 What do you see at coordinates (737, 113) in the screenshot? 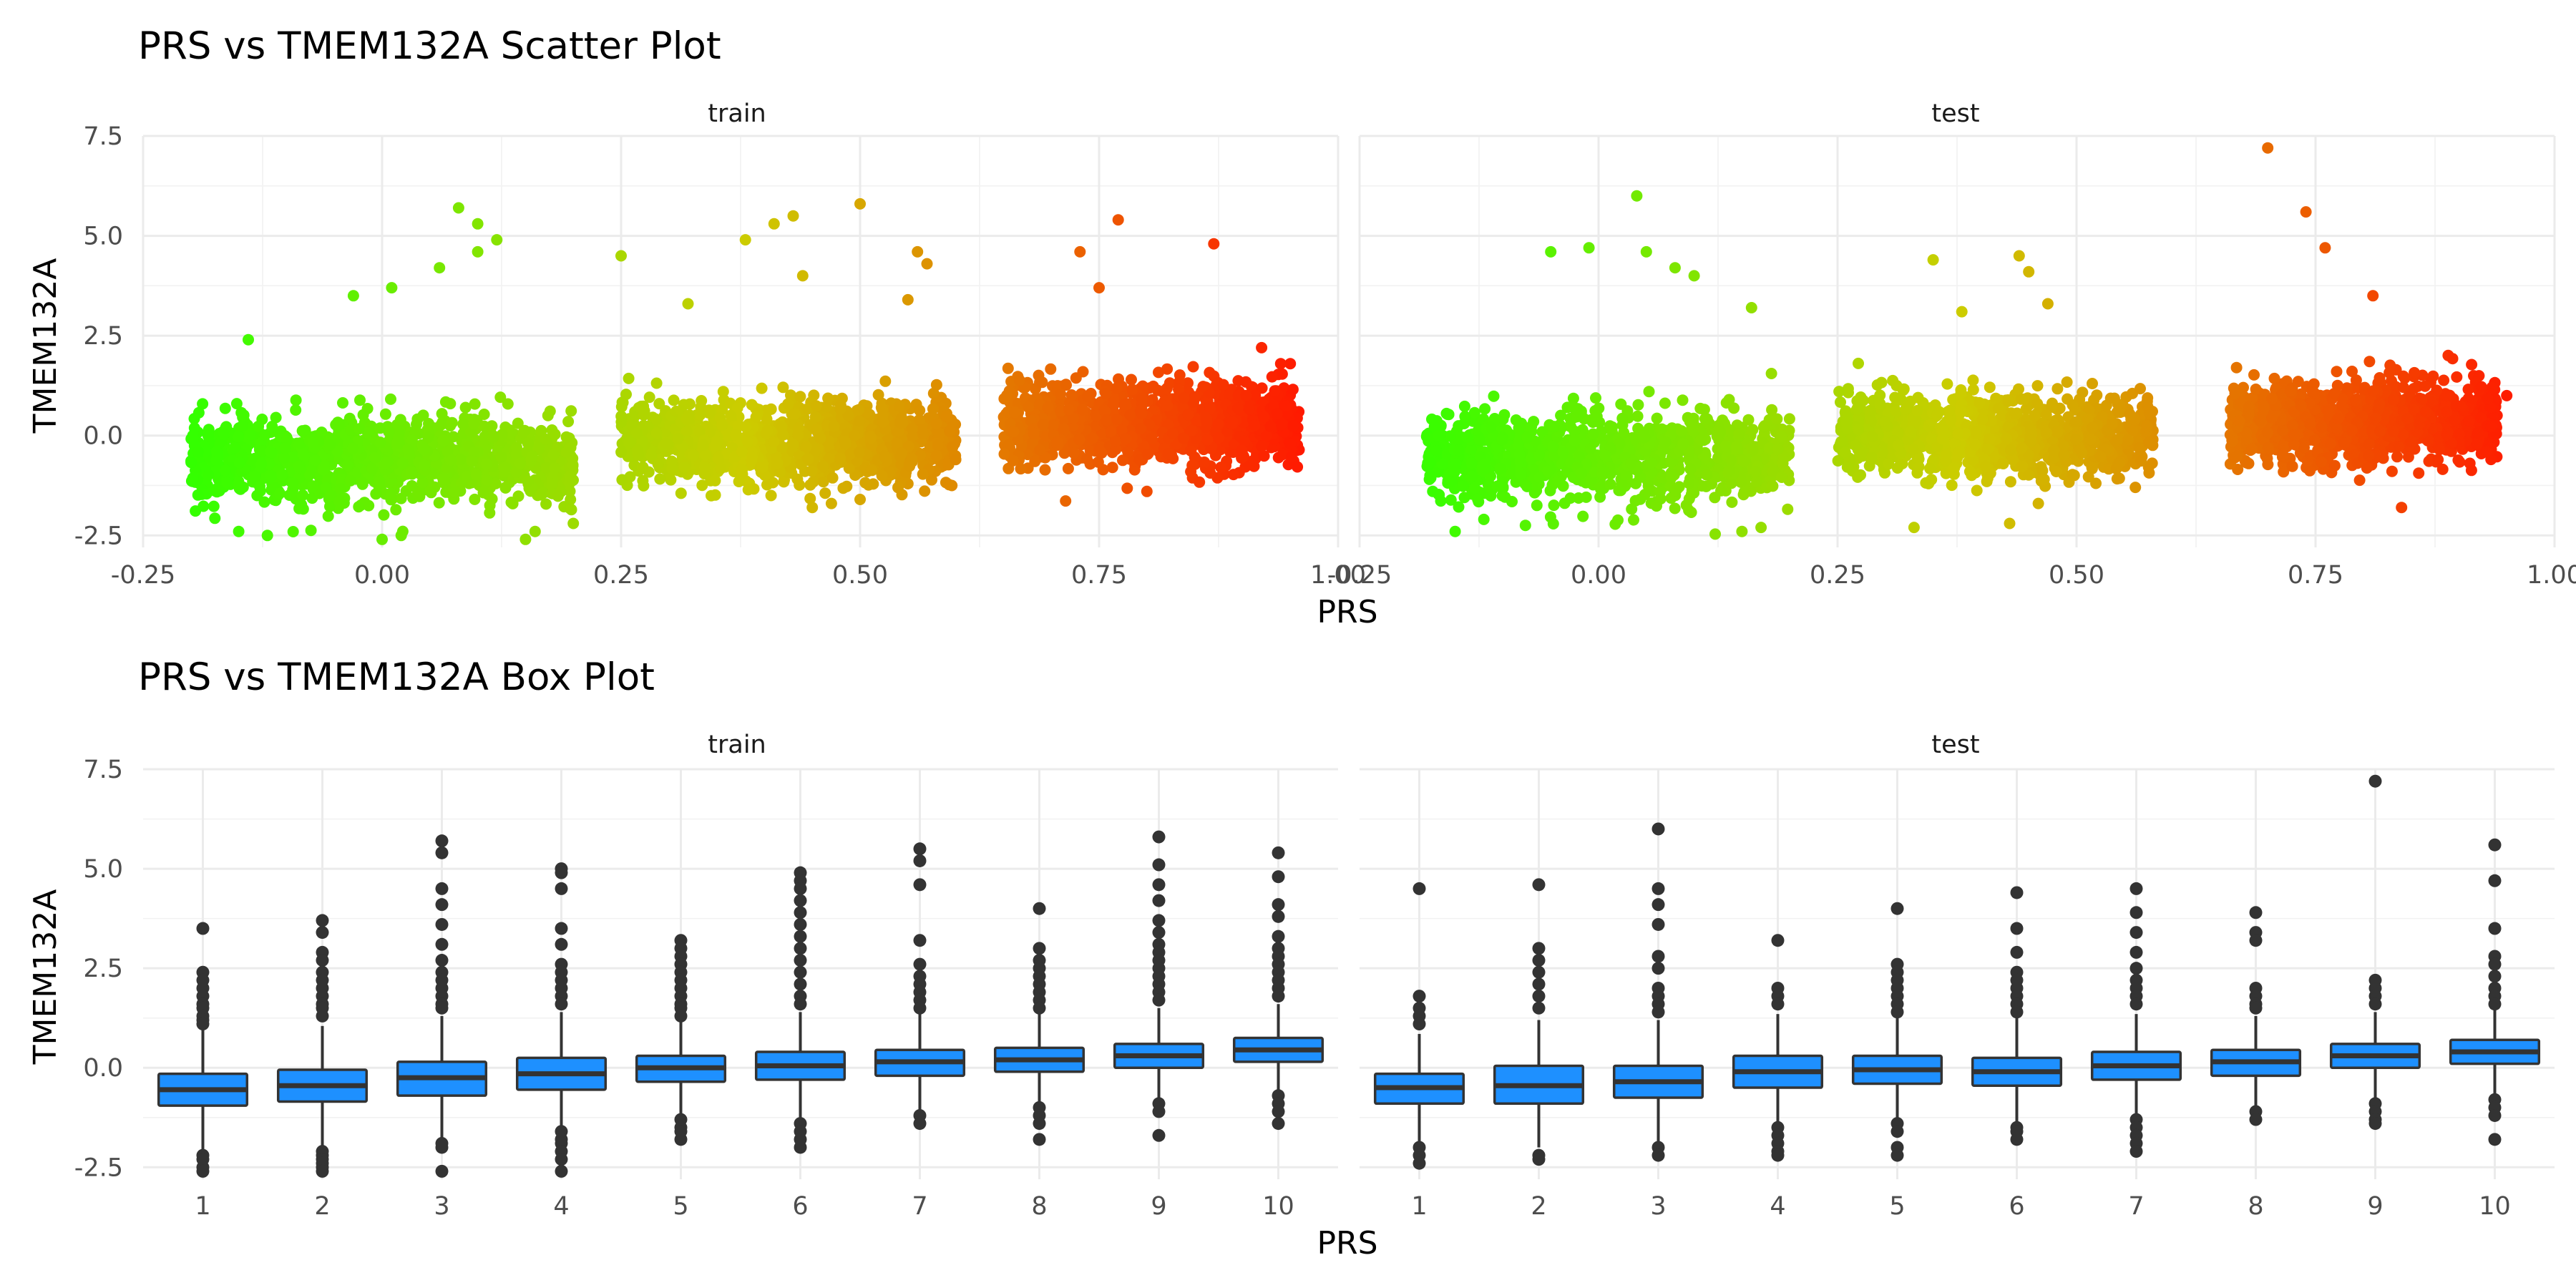
I see `scatter-facet-label-train: train` at bounding box center [737, 113].